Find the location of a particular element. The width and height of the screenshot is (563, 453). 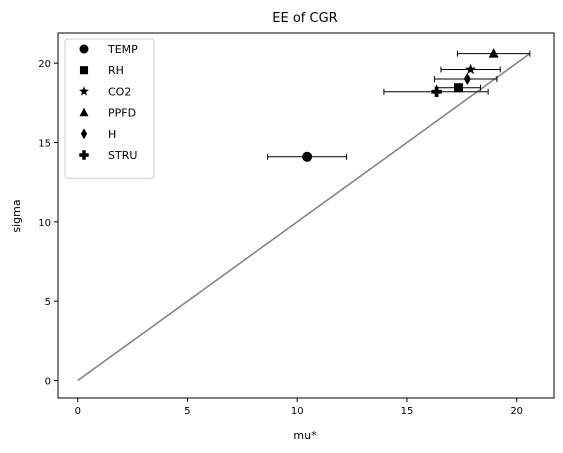

legend-marker-star is located at coordinates (84, 91).